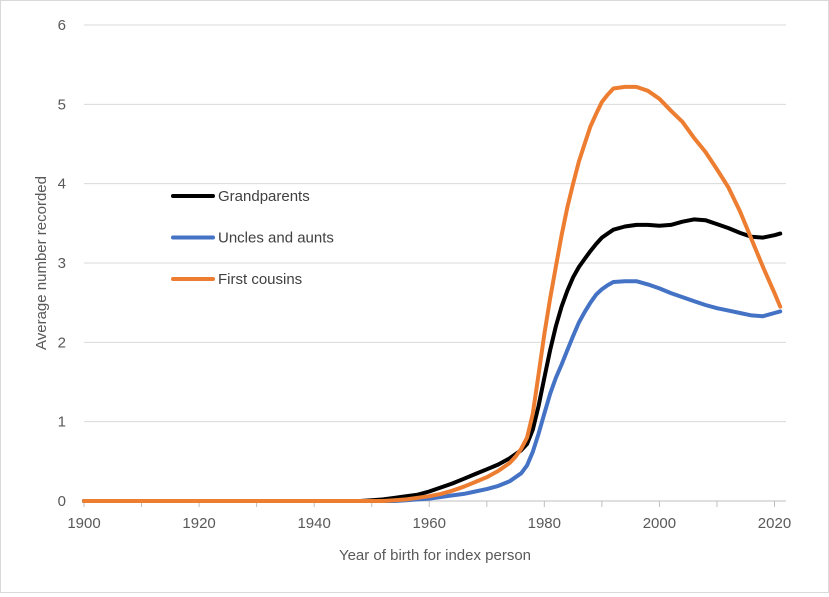 Image resolution: width=829 pixels, height=597 pixels. I want to click on y-tick-label: 4, so click(62, 184).